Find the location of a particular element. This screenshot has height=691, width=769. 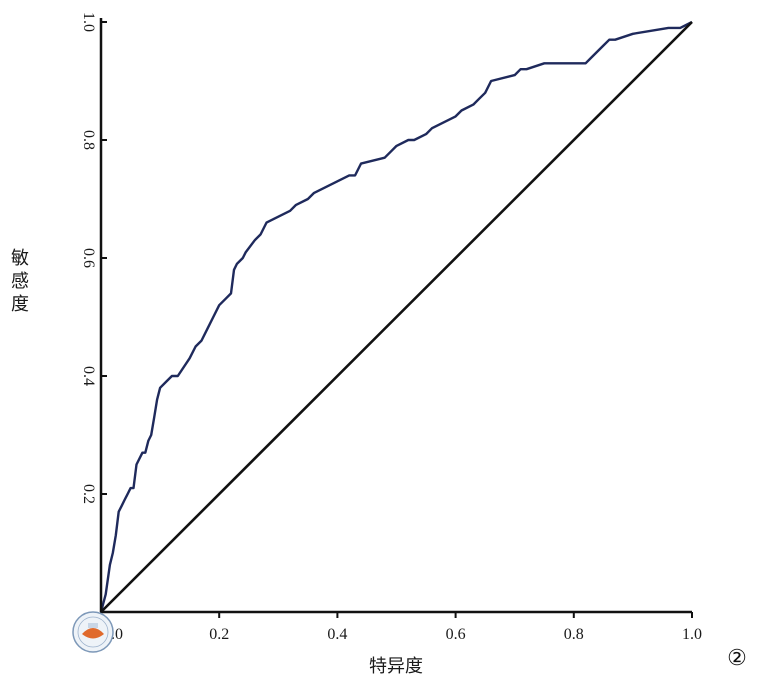

x-tick-label: 0.6 is located at coordinates (456, 634).